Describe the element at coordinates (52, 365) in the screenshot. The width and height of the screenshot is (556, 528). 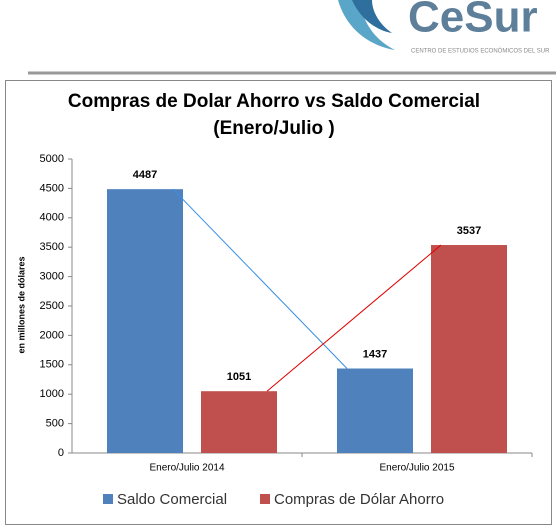
I see `y-tick-label: 1500` at that location.